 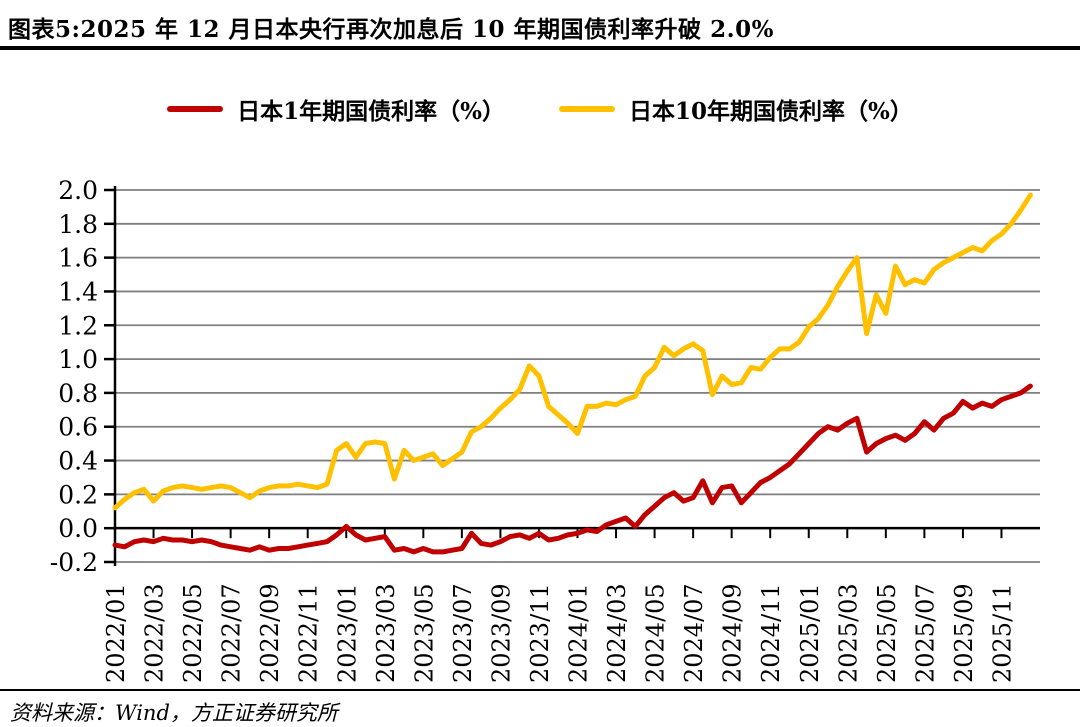 What do you see at coordinates (617, 633) in the screenshot?
I see `x-tick-label: 2024/03` at bounding box center [617, 633].